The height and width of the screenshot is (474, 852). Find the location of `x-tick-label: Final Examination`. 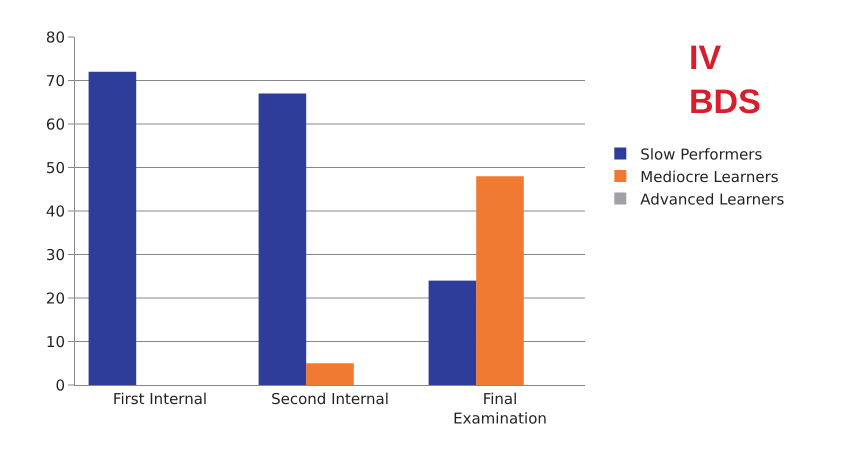

x-tick-label: Final Examination is located at coordinates (500, 409).